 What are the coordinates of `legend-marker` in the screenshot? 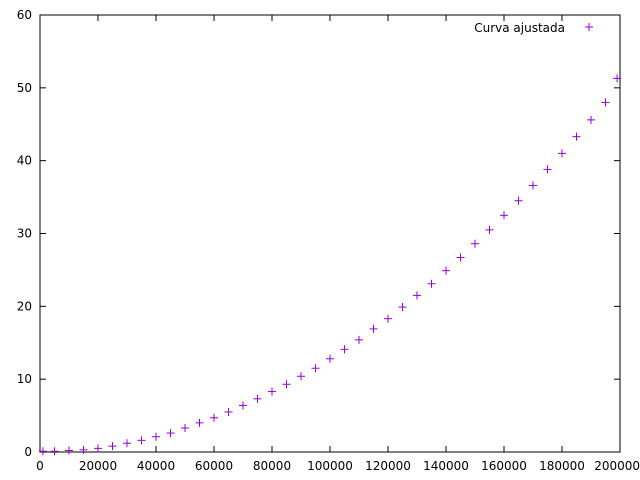 It's located at (589, 27).